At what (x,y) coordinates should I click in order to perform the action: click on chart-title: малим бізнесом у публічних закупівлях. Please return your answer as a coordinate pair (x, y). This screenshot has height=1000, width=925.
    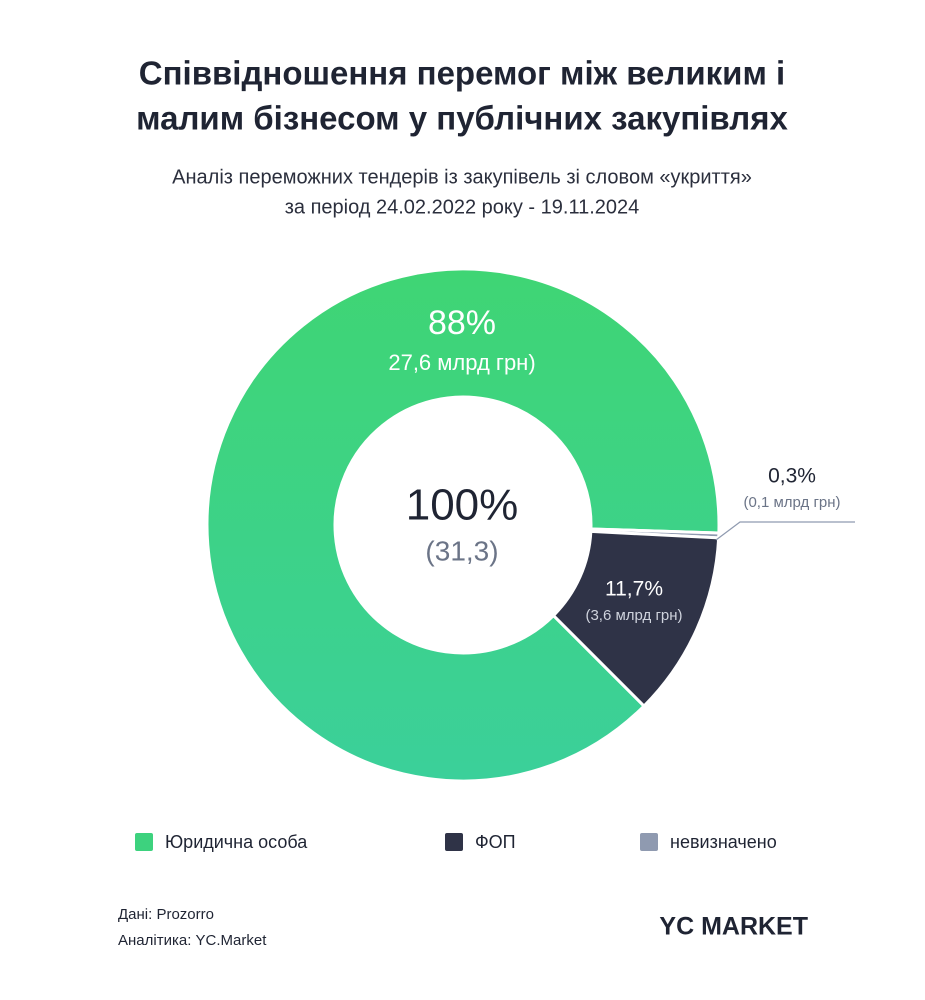
    Looking at the image, I should click on (462, 118).